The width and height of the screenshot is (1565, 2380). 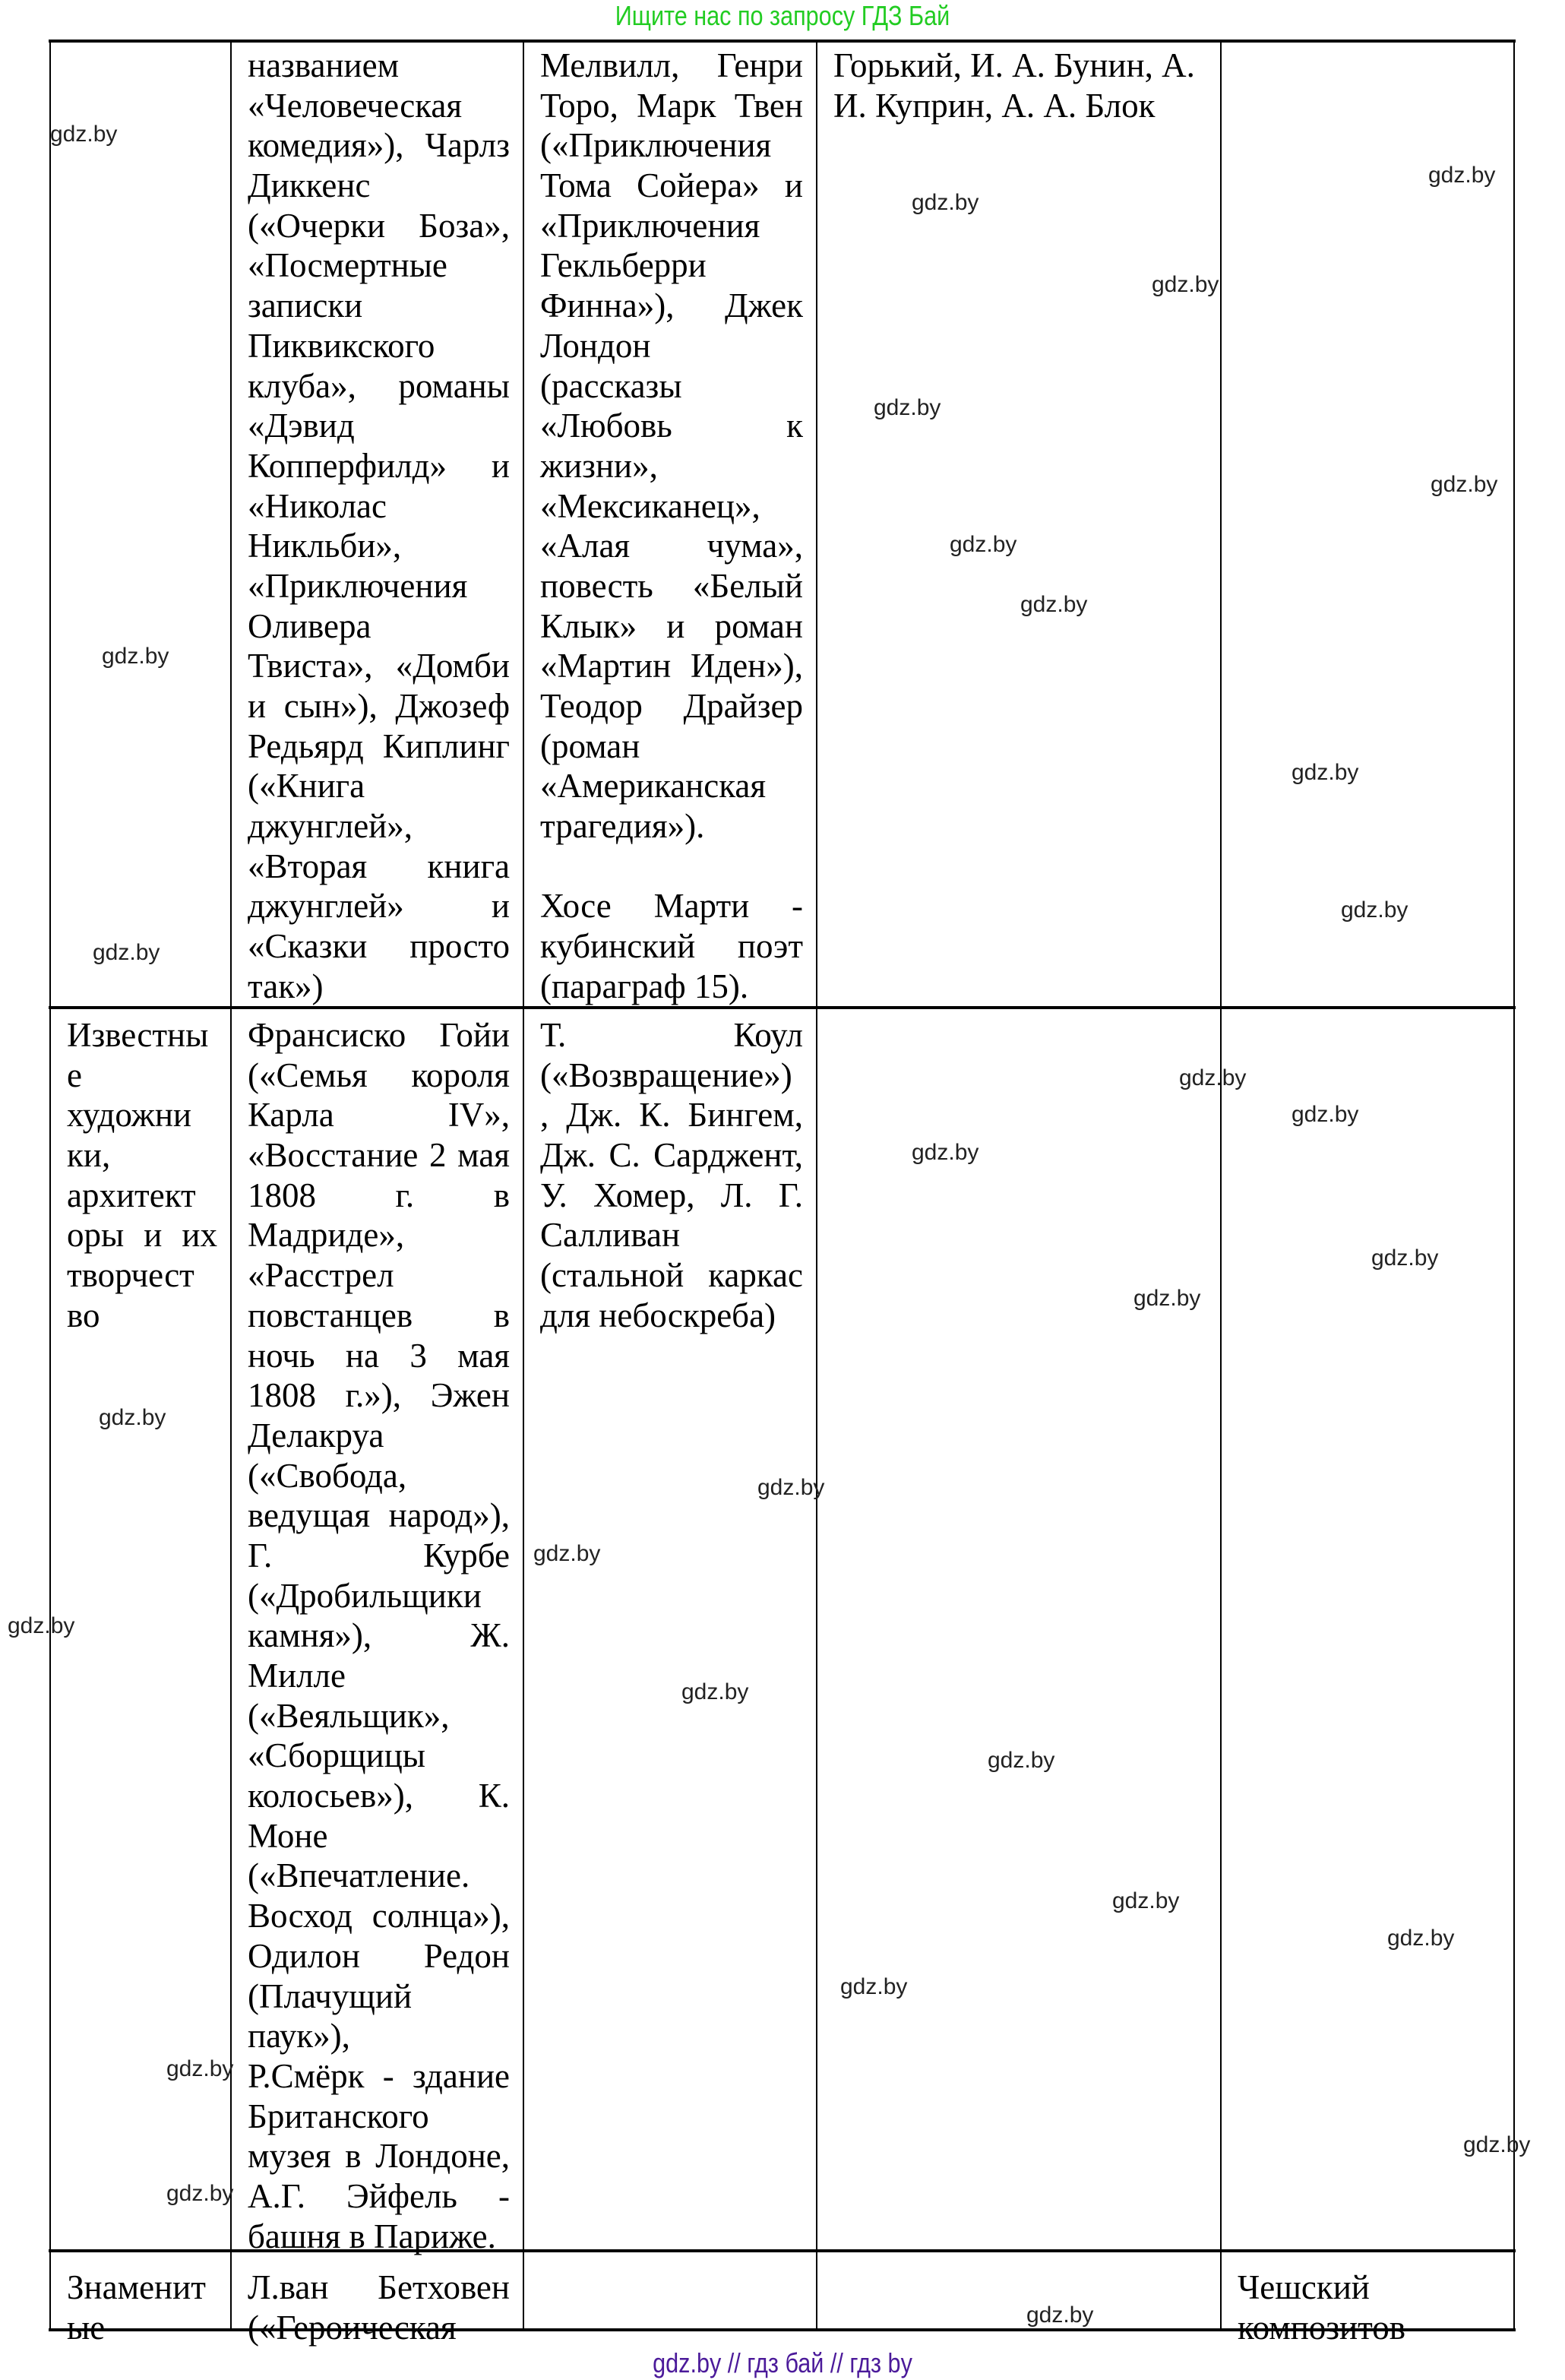 I want to click on cell-text-line: («Очерки Боза»,, so click(x=379, y=226).